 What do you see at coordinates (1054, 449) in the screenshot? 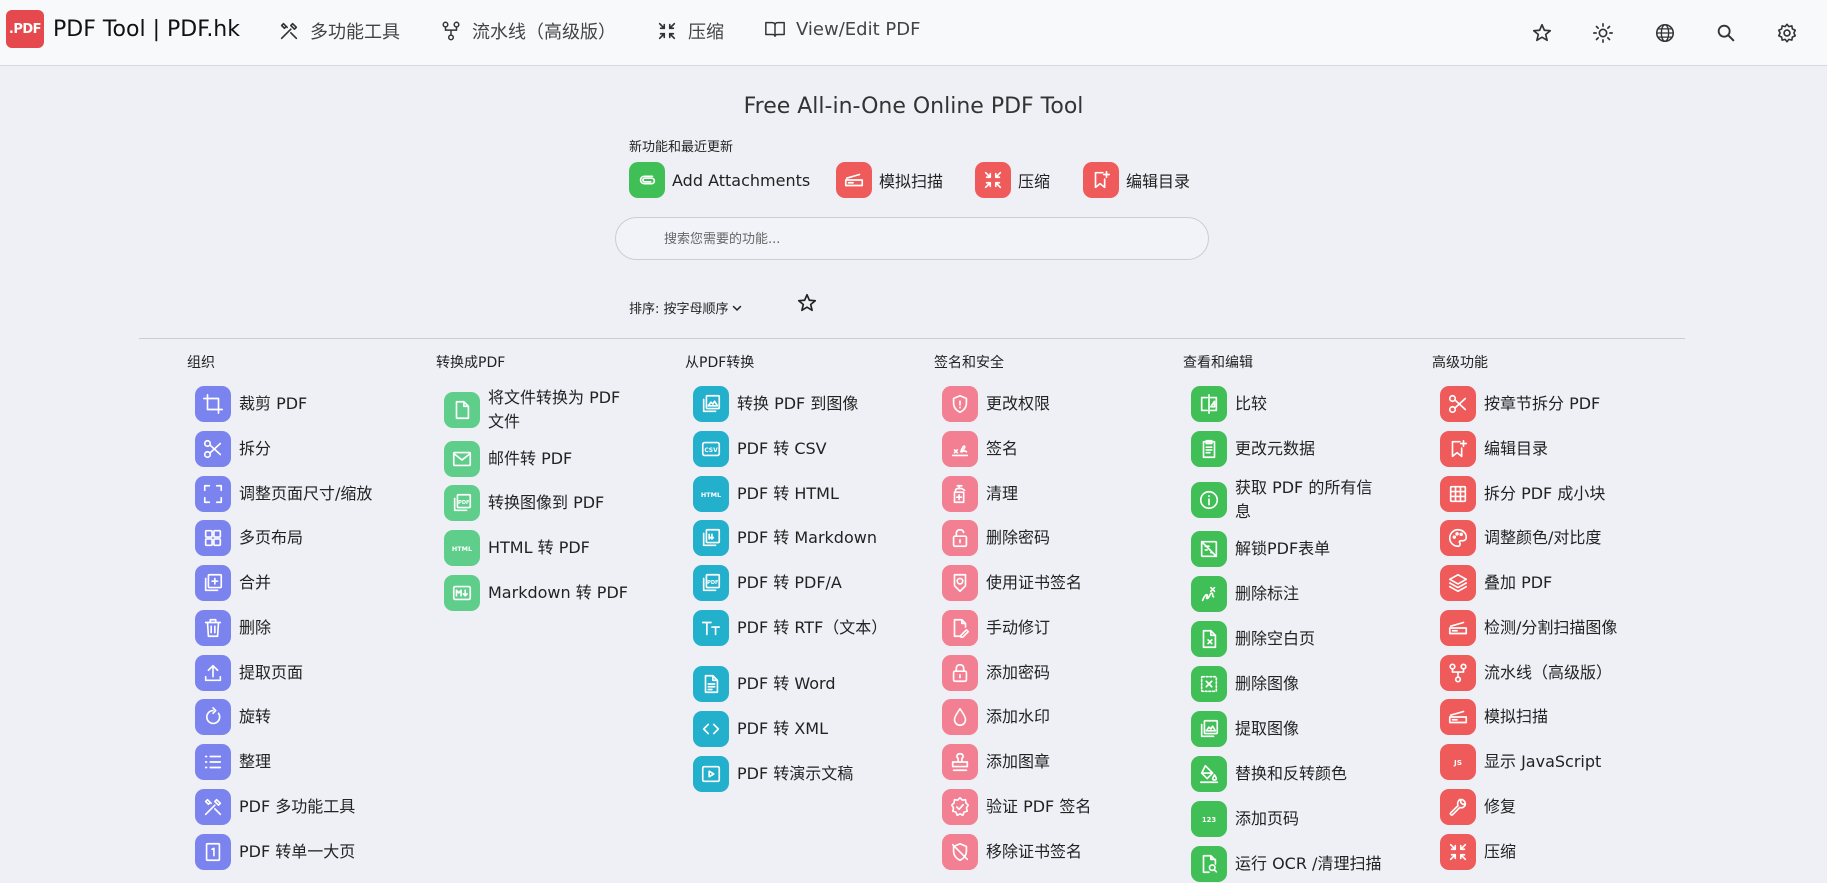
I see `tool-sign: 签名` at bounding box center [1054, 449].